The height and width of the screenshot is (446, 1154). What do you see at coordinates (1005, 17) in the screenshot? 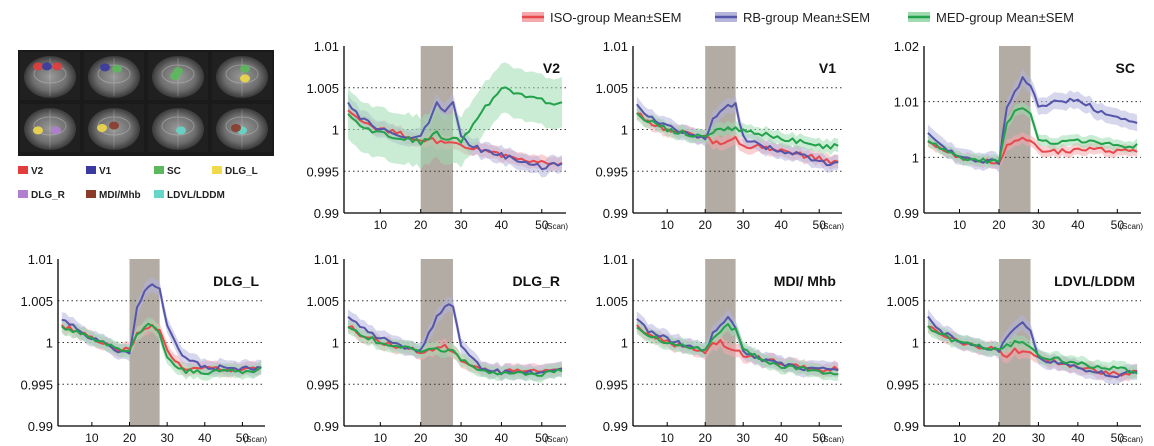
I see `legend-label: MED-group Mean±SEM` at bounding box center [1005, 17].